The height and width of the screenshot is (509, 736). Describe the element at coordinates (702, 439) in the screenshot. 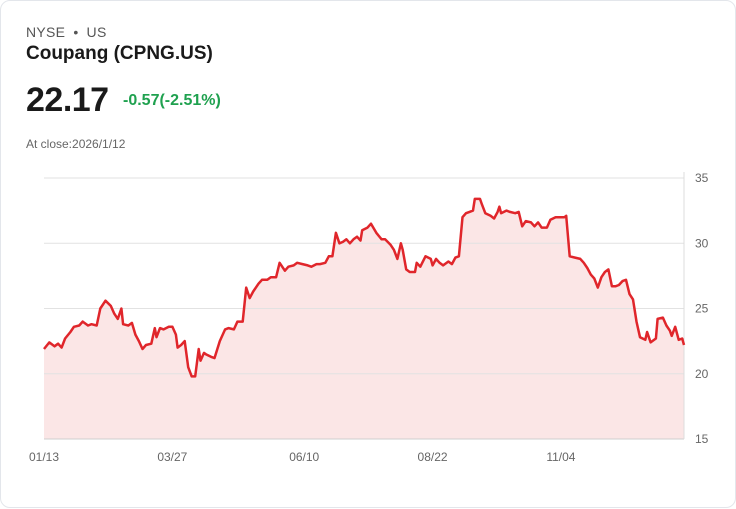

I see `y-tick-label: 15` at that location.